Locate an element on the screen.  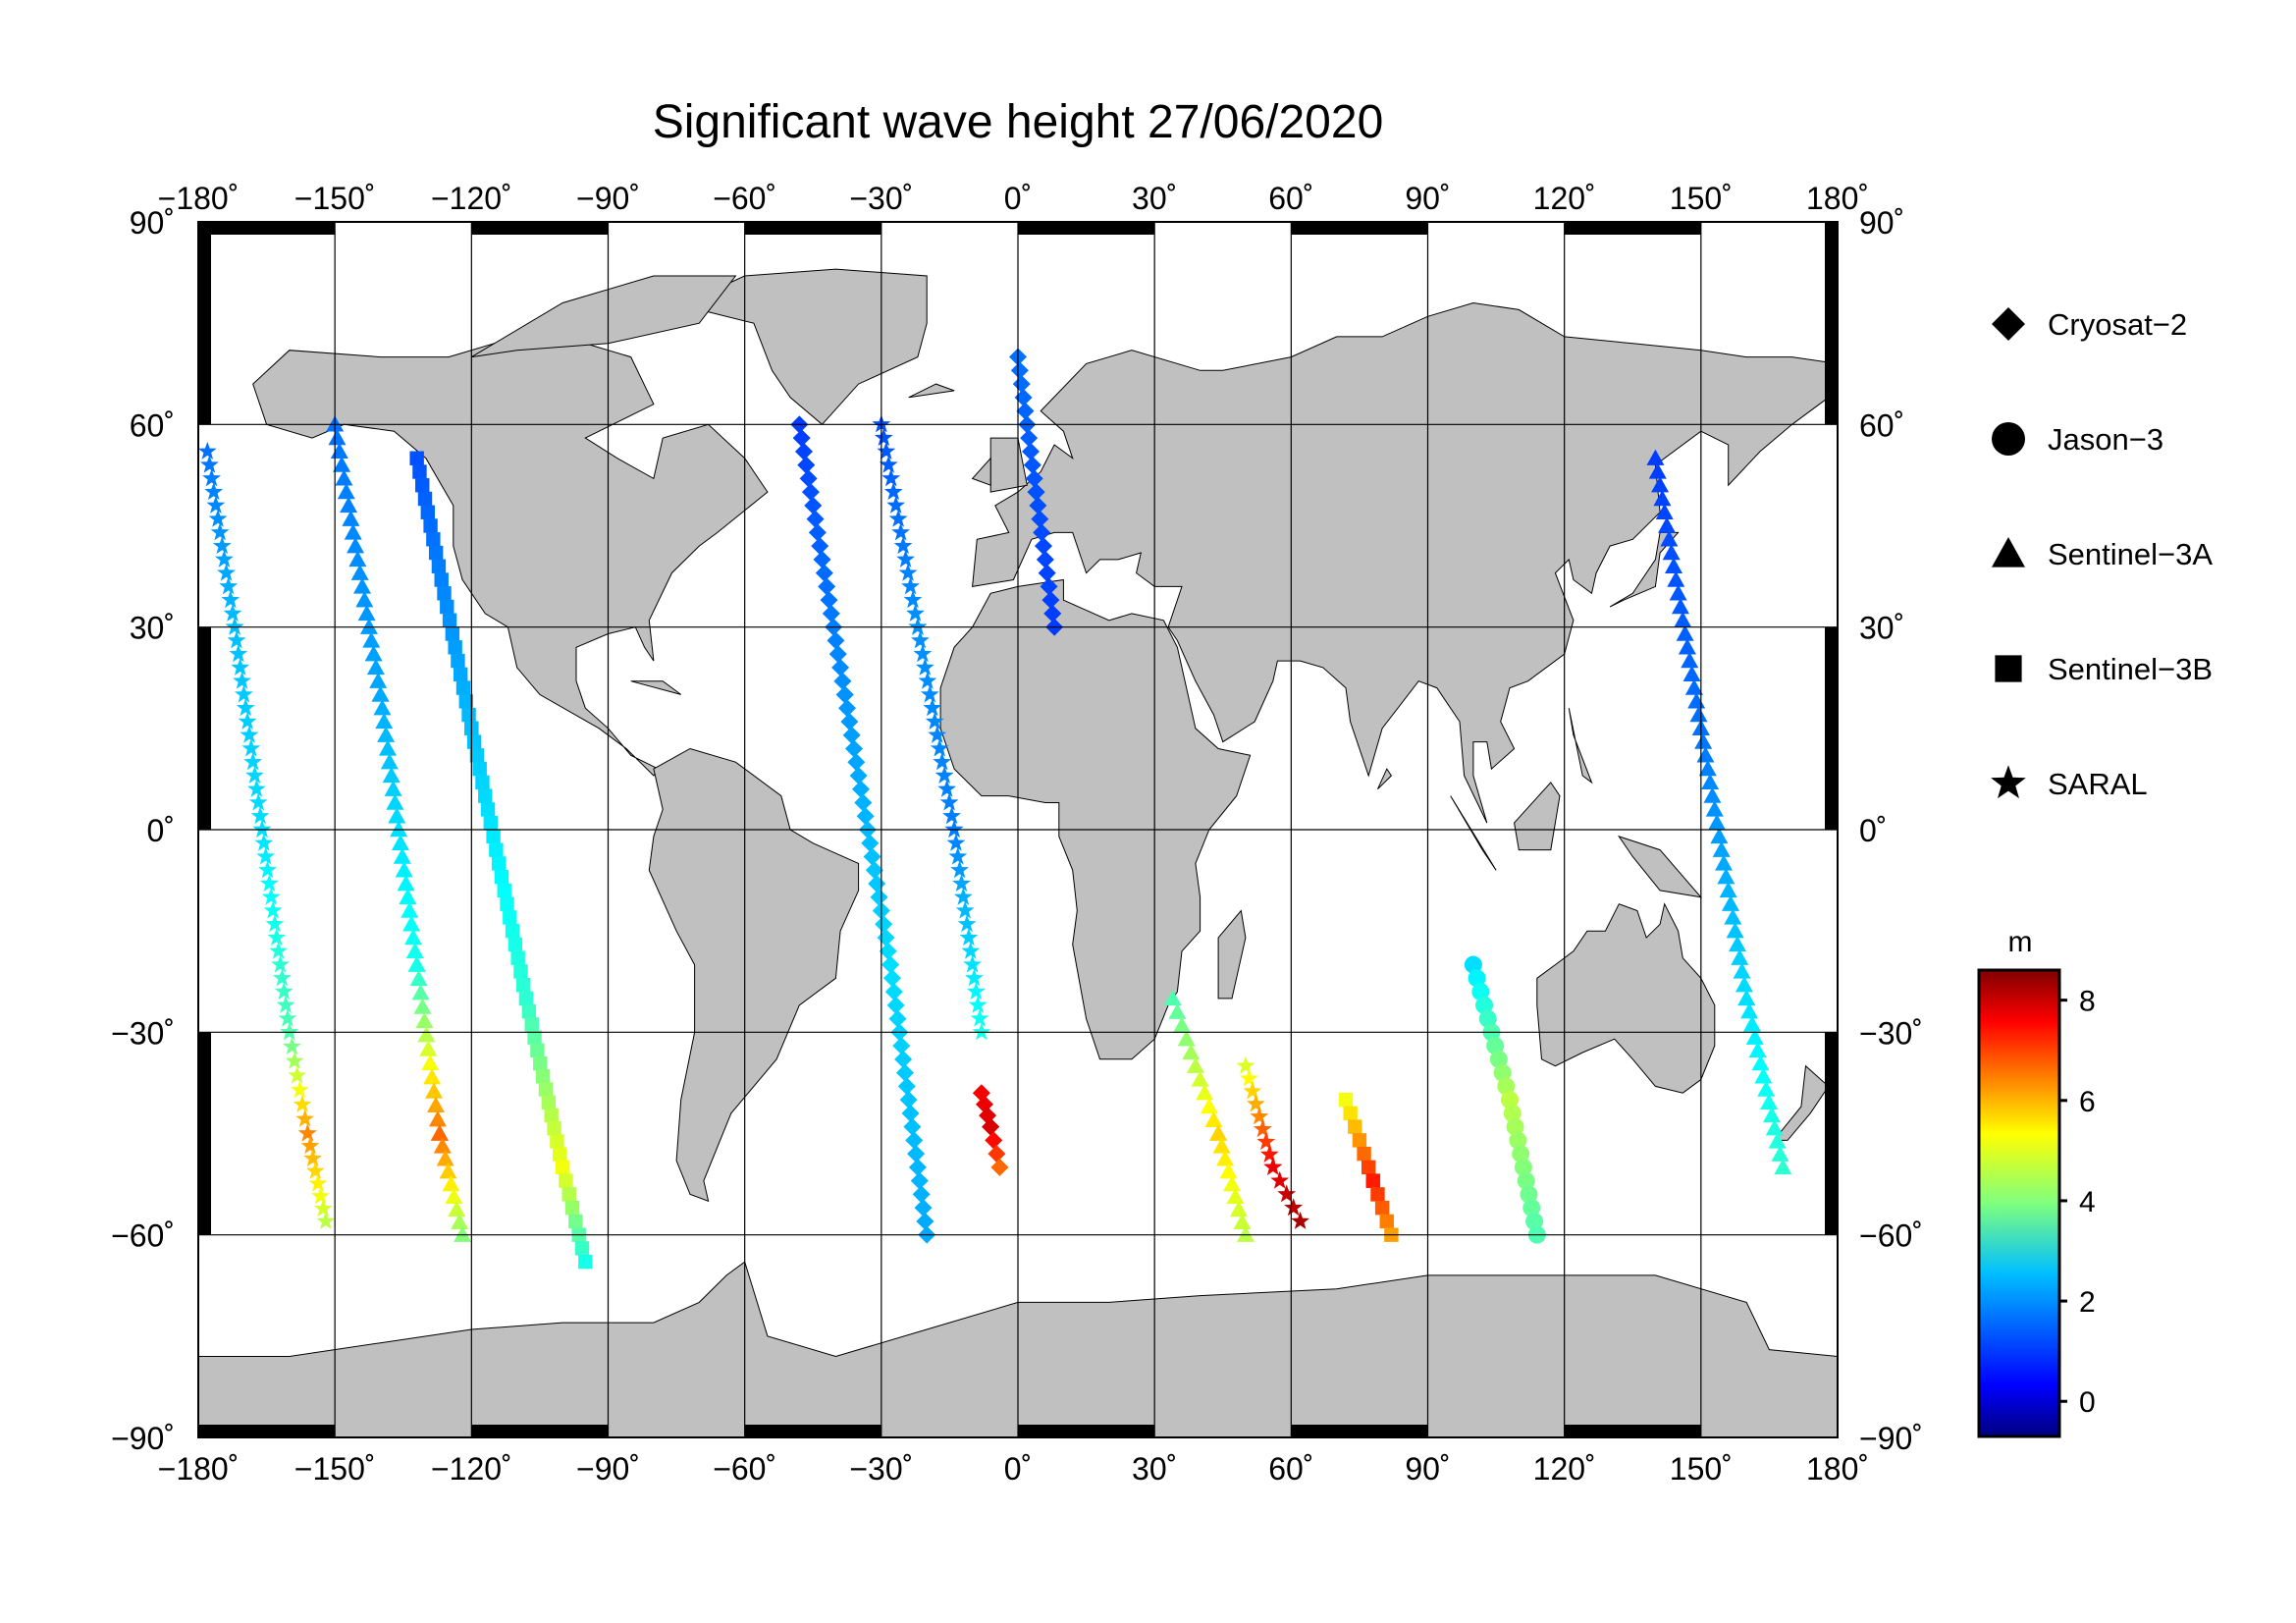
lat-tick-label-right: −30˚ is located at coordinates (1891, 1033).